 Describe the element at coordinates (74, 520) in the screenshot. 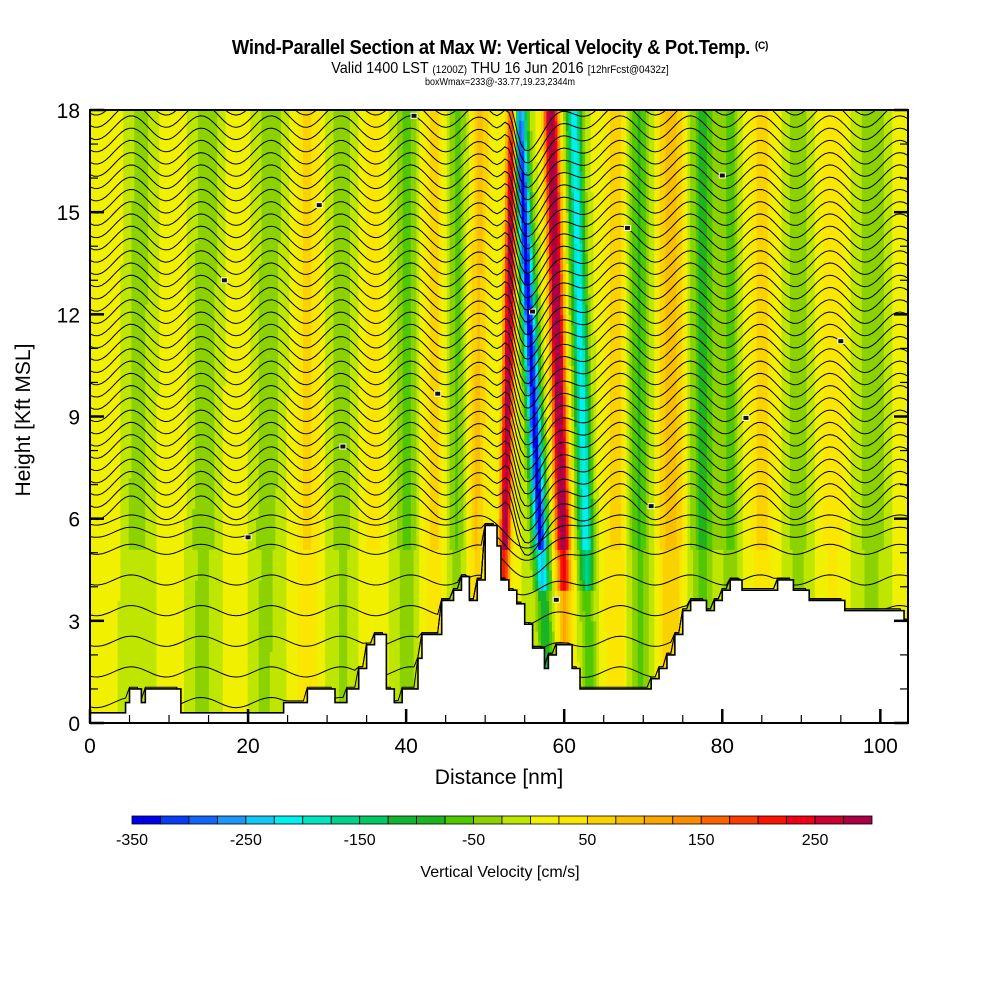

I see `y-tick-label: 6` at that location.